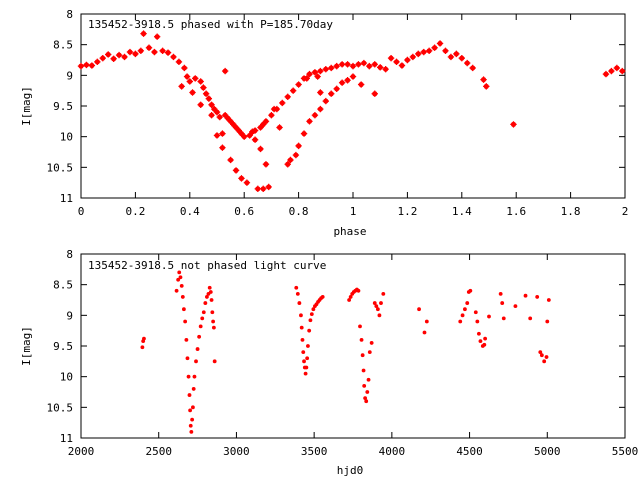  I want to click on x-tick-label: 5000, so click(547, 451).